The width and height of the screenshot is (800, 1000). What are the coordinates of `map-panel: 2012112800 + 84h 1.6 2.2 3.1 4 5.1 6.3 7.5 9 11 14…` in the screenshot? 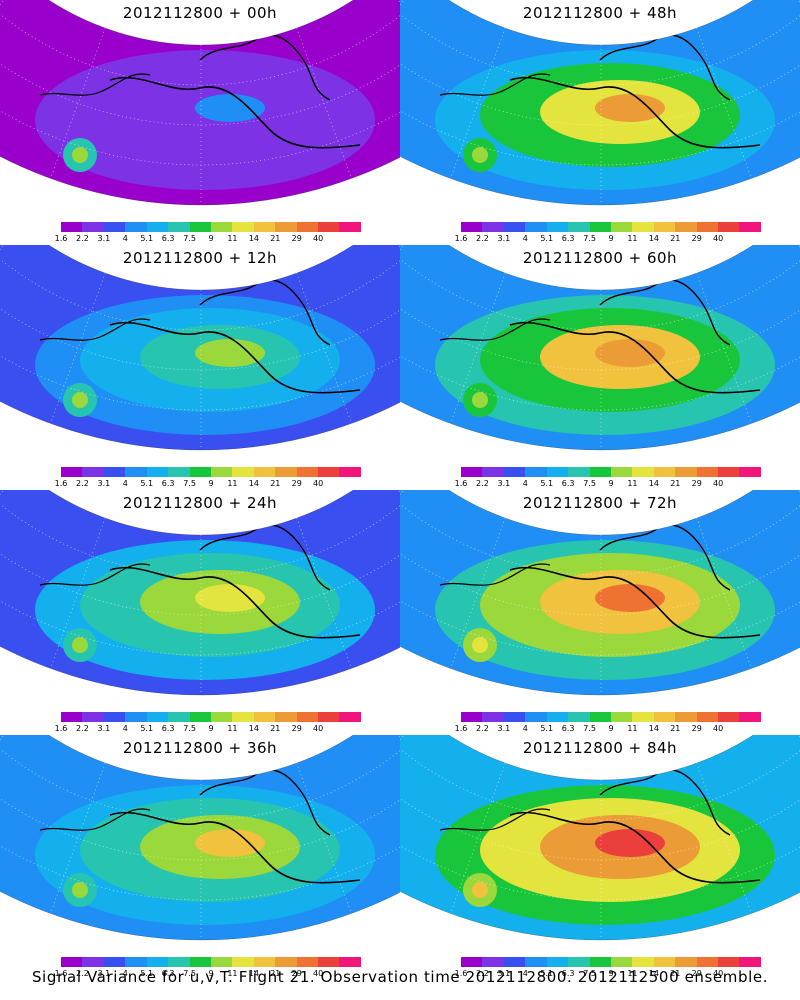 It's located at (600, 857).